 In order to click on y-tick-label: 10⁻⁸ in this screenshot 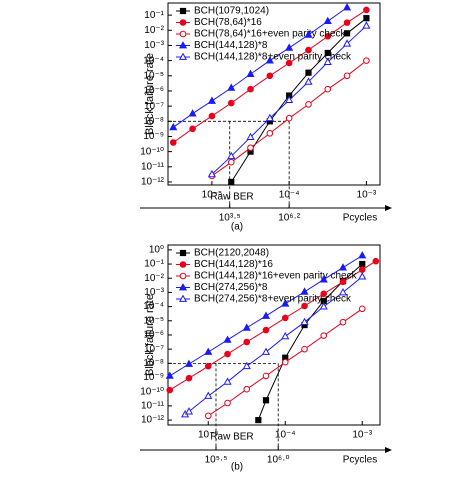, I will do `click(153, 121)`.